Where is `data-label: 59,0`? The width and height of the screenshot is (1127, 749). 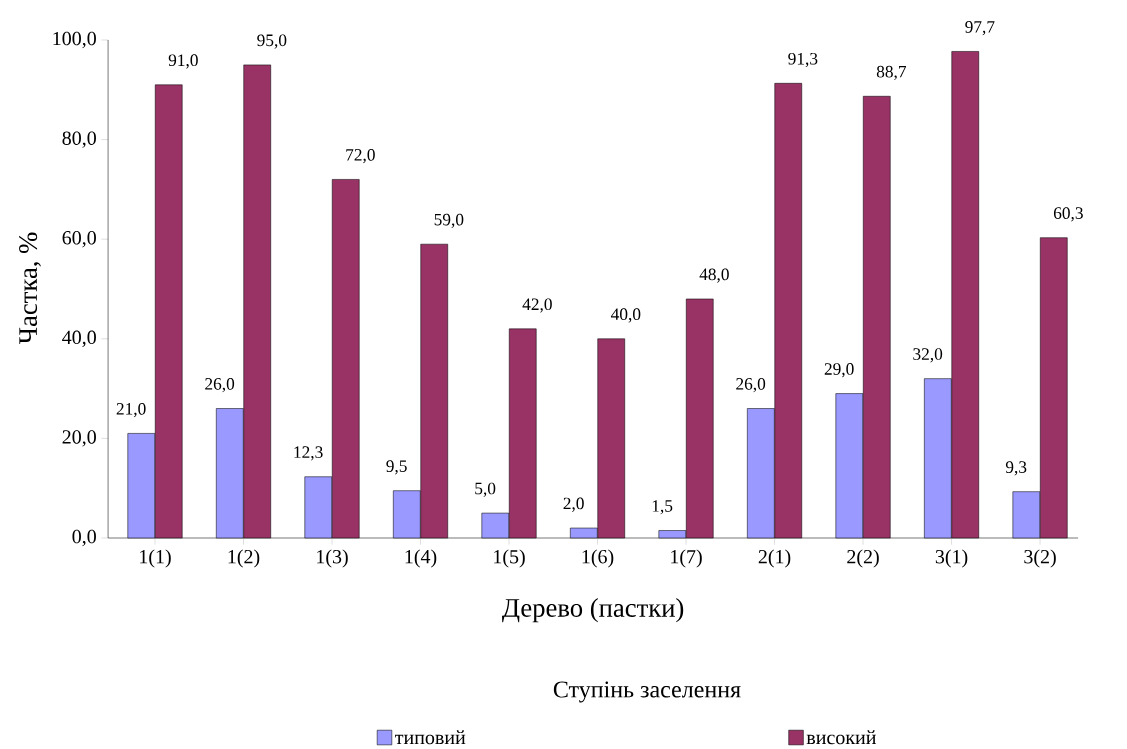 data-label: 59,0 is located at coordinates (449, 220).